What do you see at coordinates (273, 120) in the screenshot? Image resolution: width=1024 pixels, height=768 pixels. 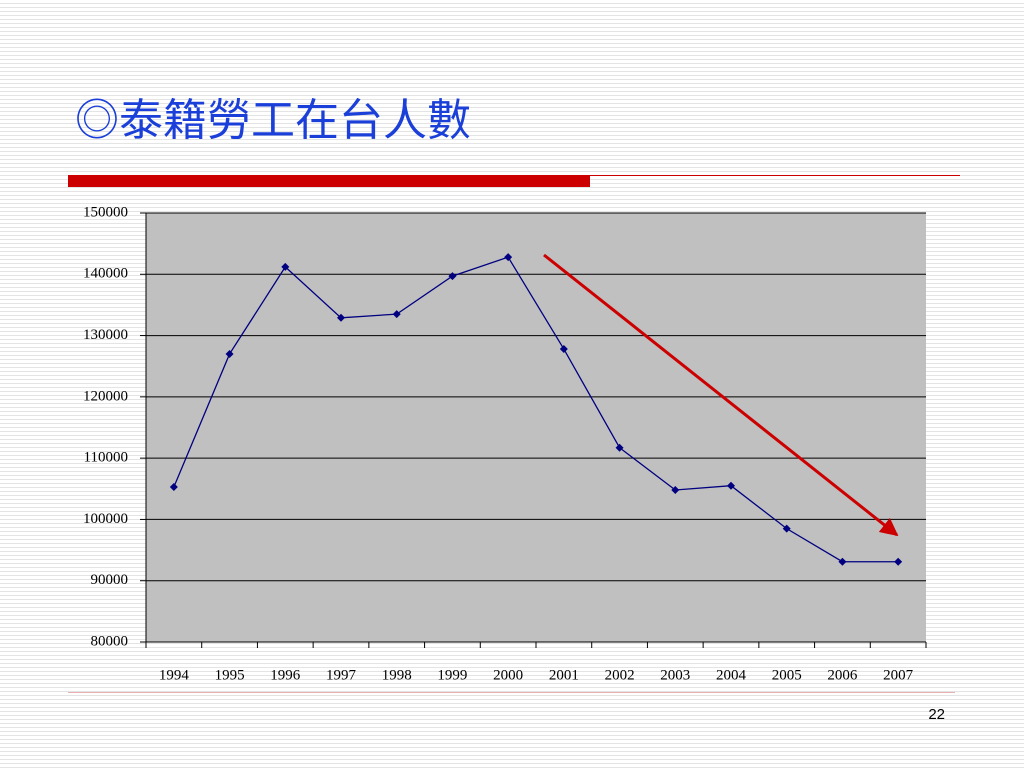 I see `chart-title: ◎泰籍勞工在台人數` at bounding box center [273, 120].